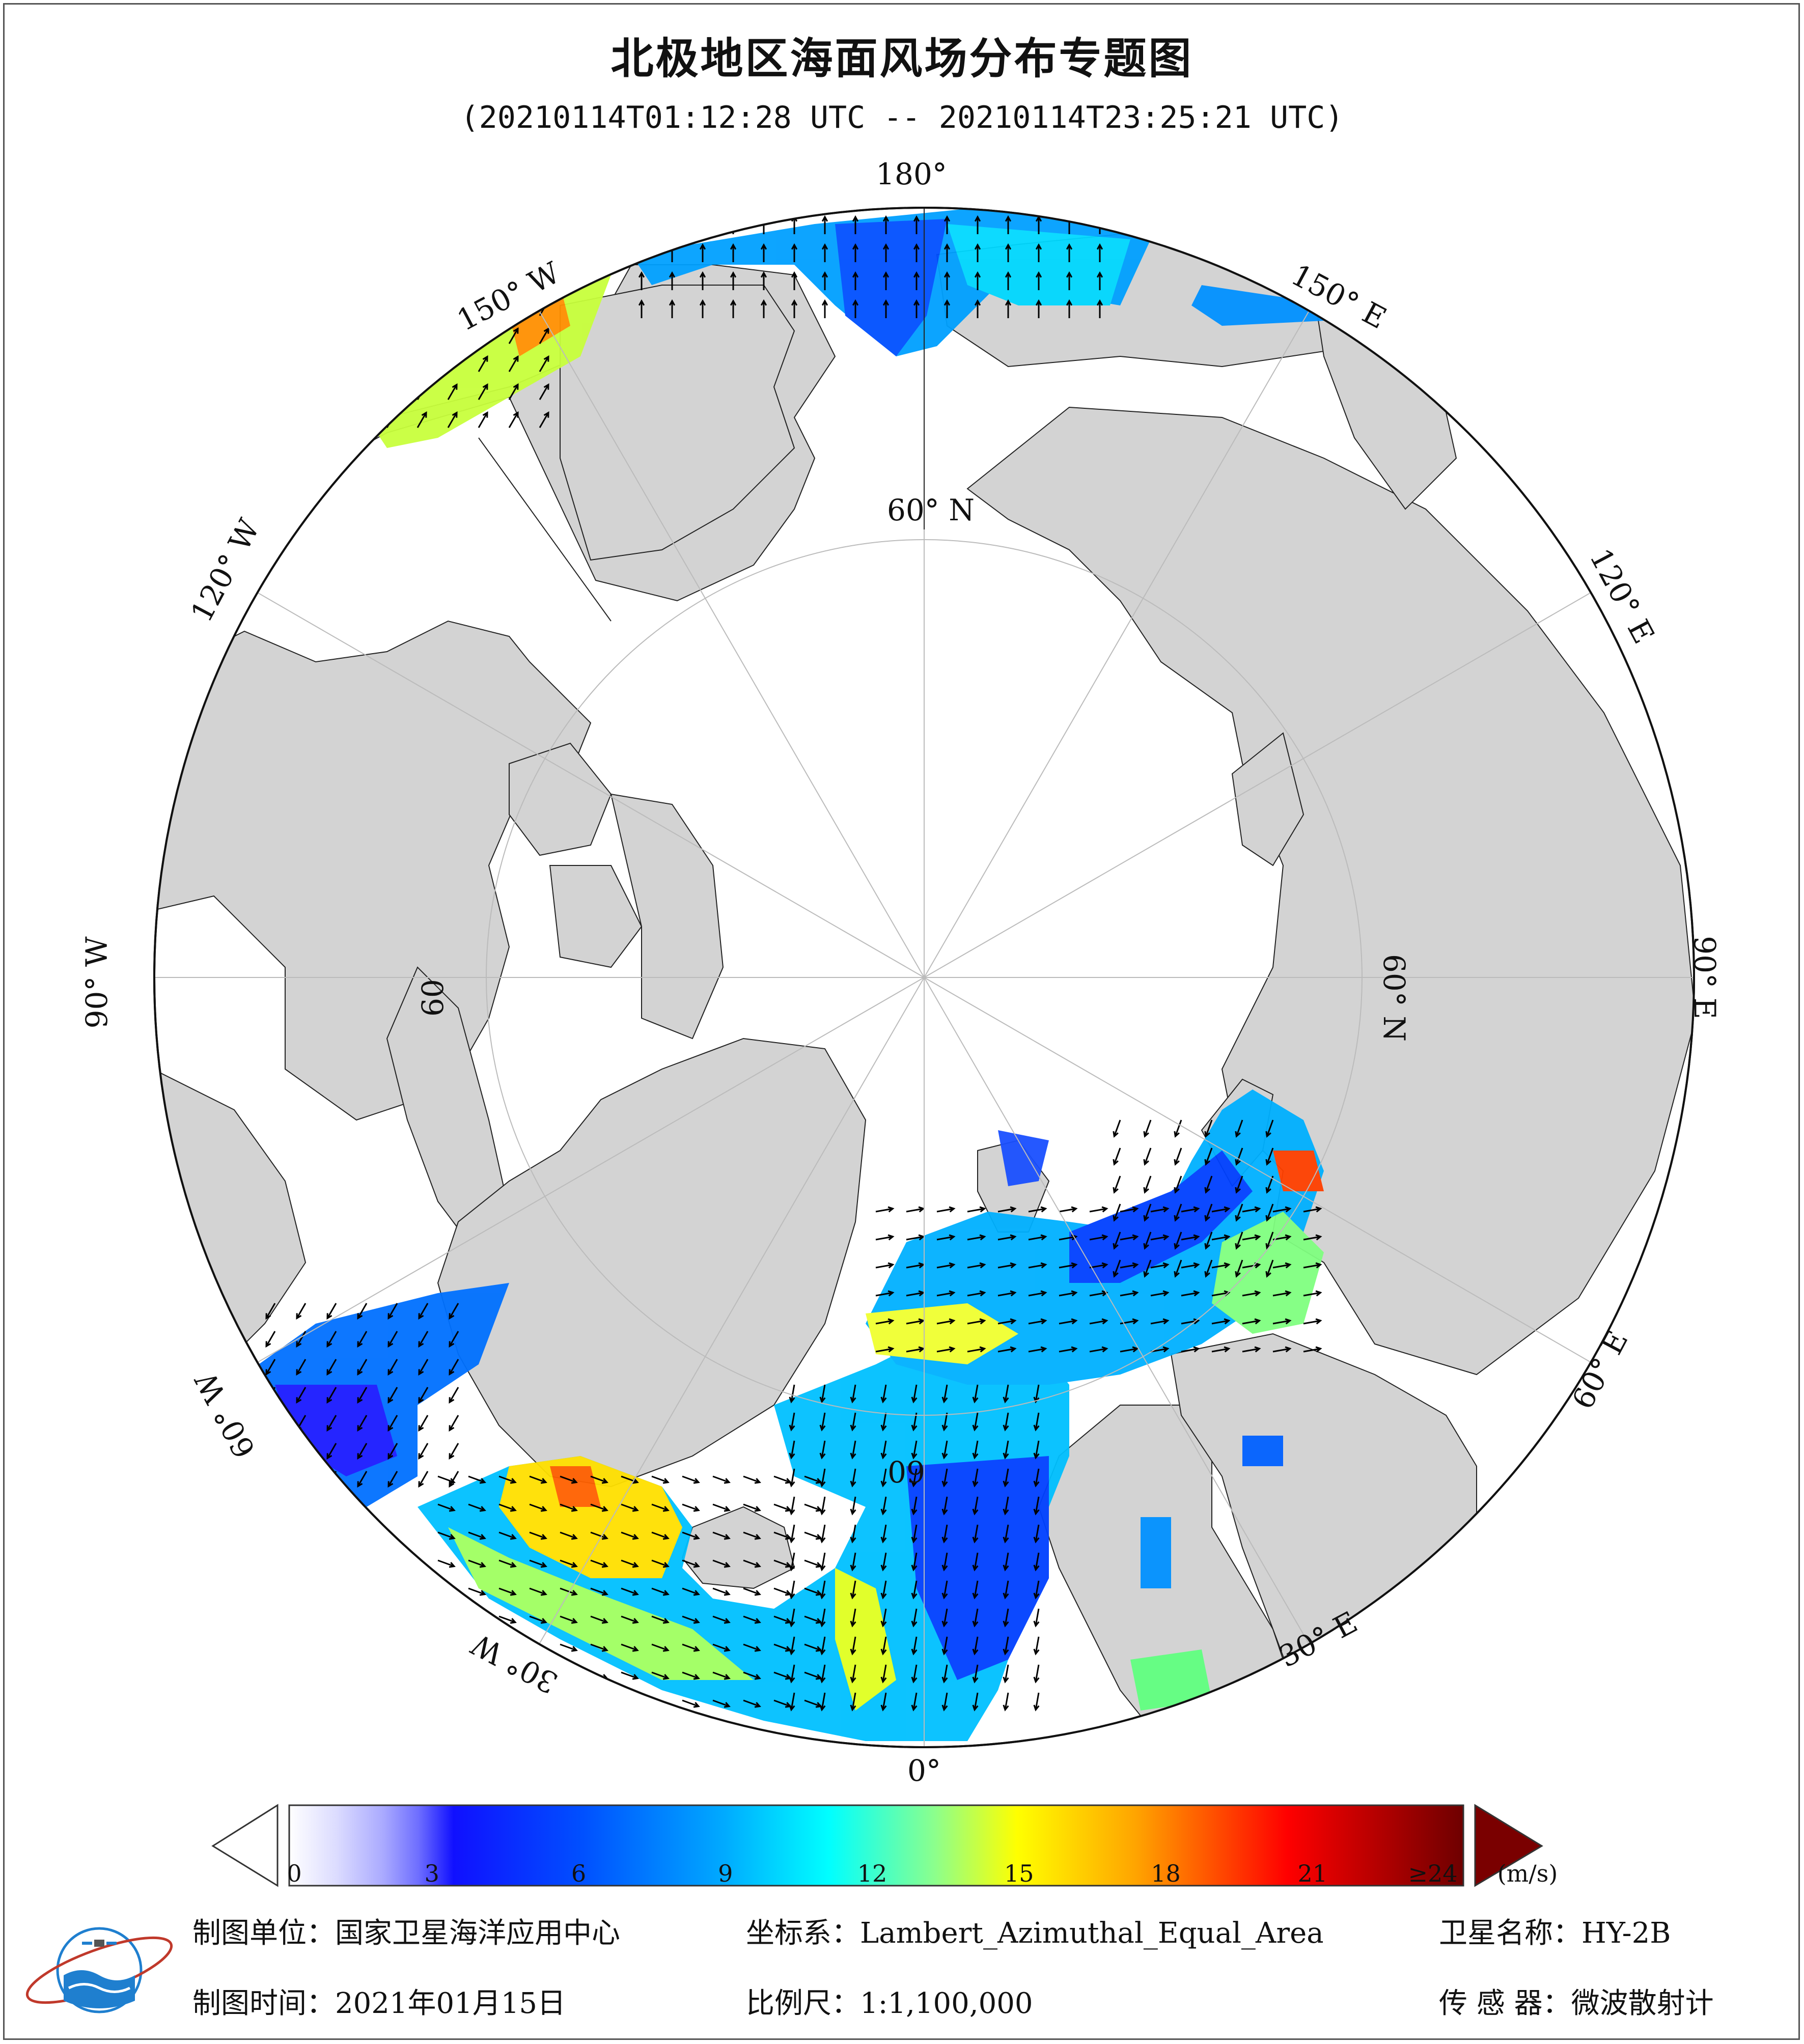 Image resolution: width=1804 pixels, height=2044 pixels. I want to click on label-lon-90e: 90° E, so click(1704, 977).